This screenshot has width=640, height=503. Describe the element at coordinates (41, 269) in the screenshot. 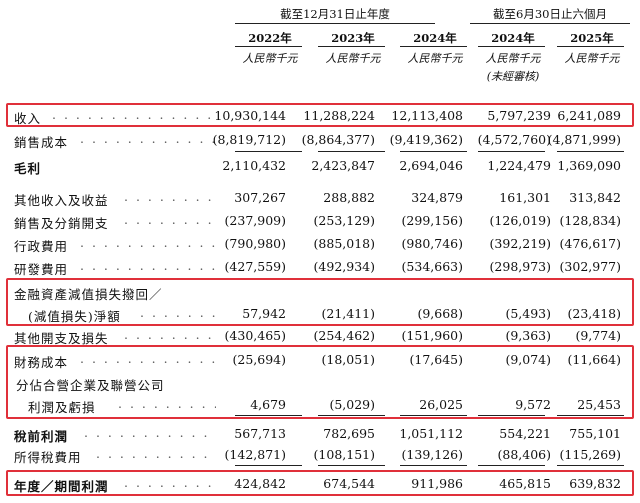

I see `row-label: 研發費用` at that location.